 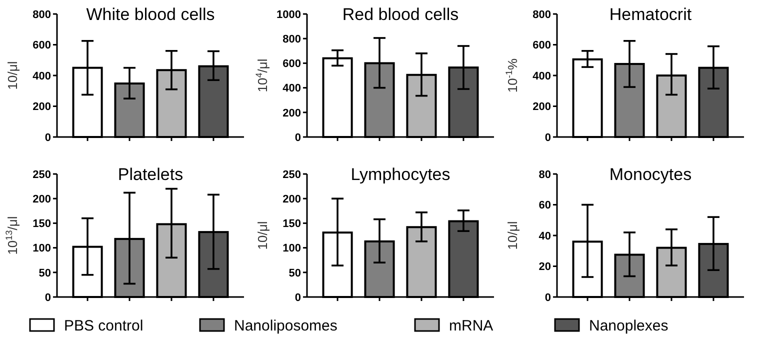 I want to click on y-tick-label: 20, so click(x=544, y=267).